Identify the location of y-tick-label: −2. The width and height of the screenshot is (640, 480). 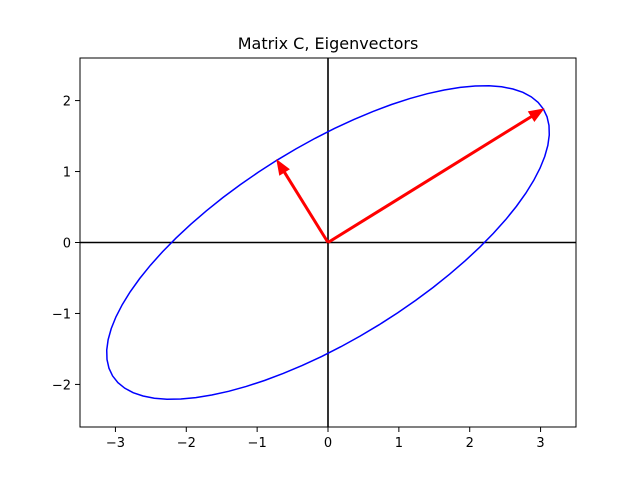
(61, 385).